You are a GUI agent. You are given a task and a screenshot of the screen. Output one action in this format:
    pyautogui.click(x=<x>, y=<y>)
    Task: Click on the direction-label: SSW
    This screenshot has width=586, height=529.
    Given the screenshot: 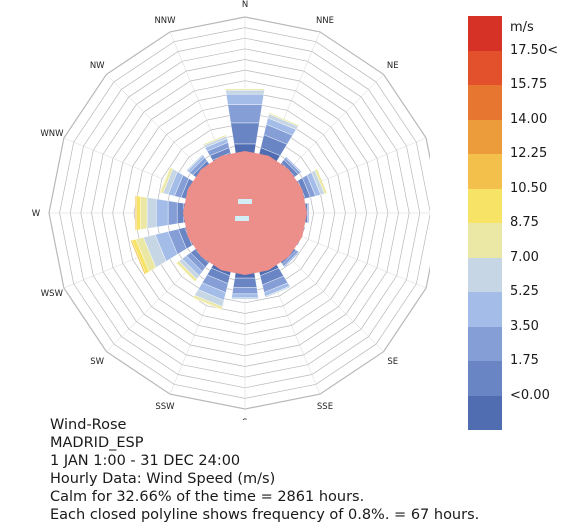 What is the action you would take?
    pyautogui.click(x=165, y=407)
    